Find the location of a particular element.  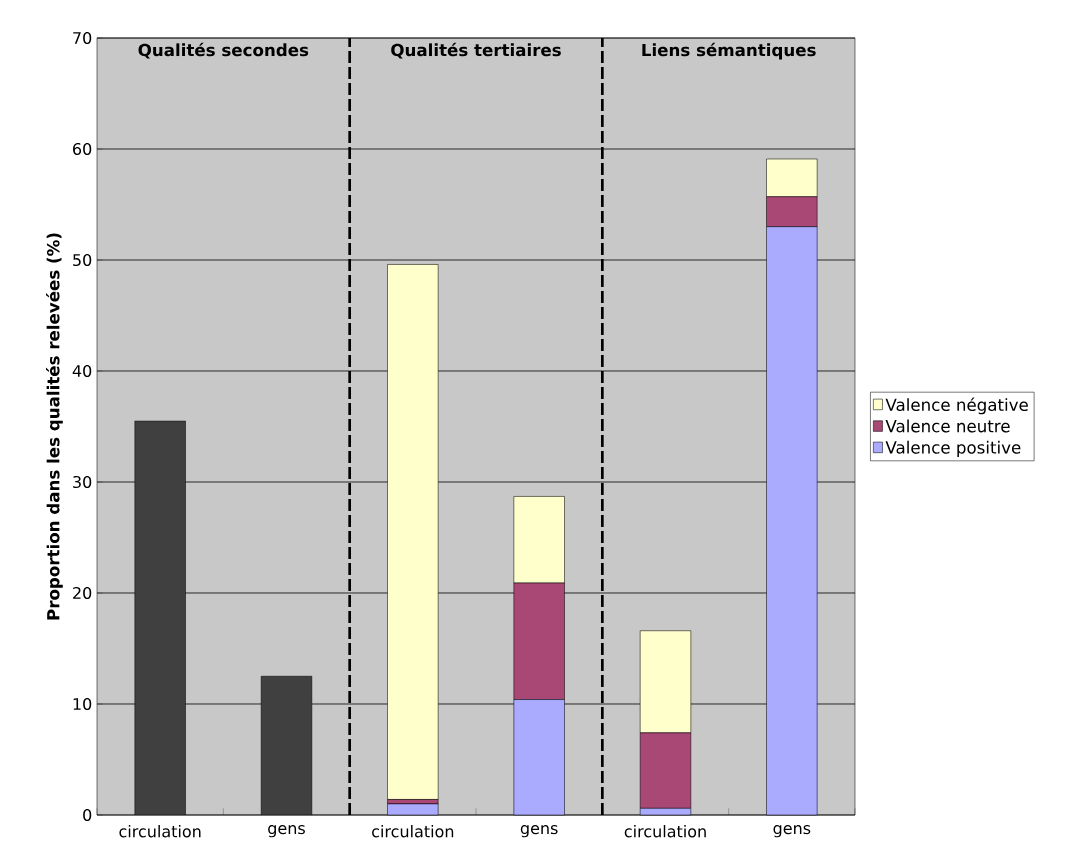

y-tick-label: 10 is located at coordinates (82, 704).